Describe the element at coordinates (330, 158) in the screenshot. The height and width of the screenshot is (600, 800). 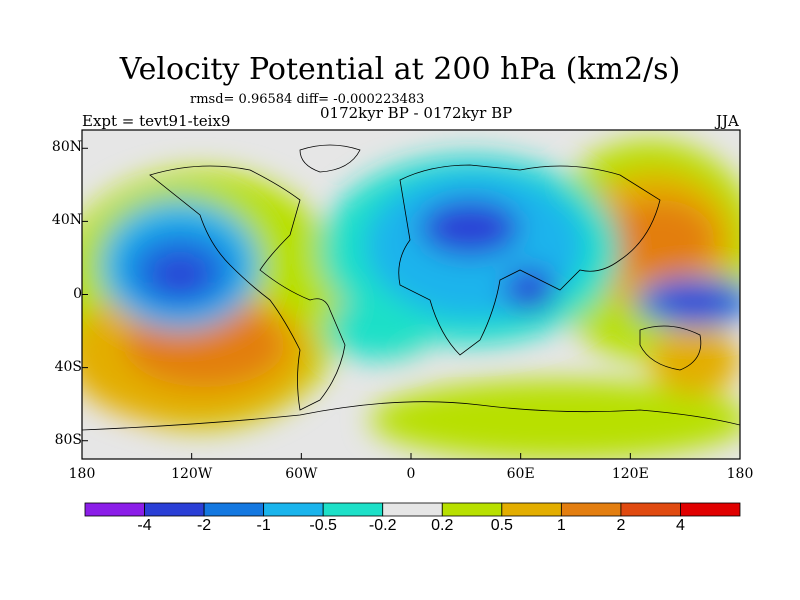
I see `greenland-coastline` at that location.